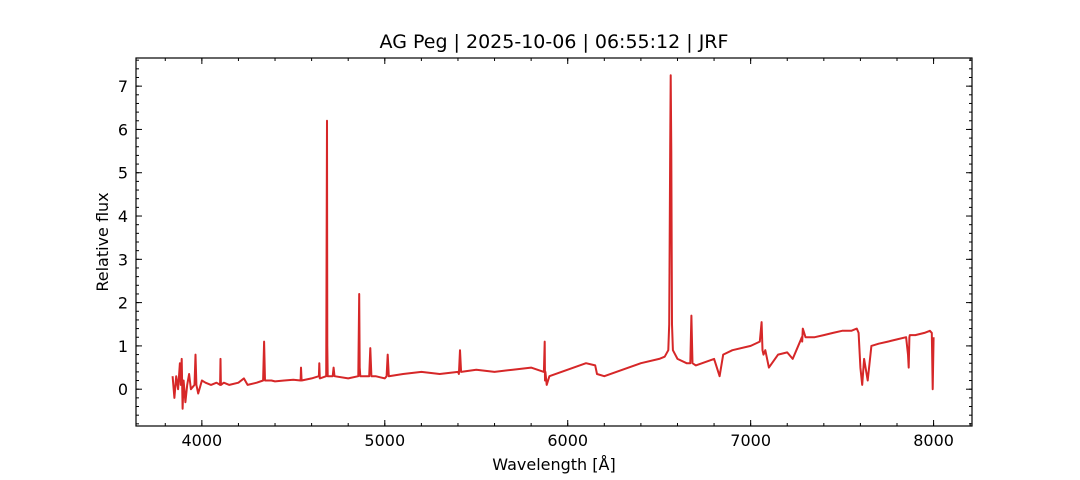 The height and width of the screenshot is (480, 1080). I want to click on y-axis-label: Relative flux, so click(102, 241).